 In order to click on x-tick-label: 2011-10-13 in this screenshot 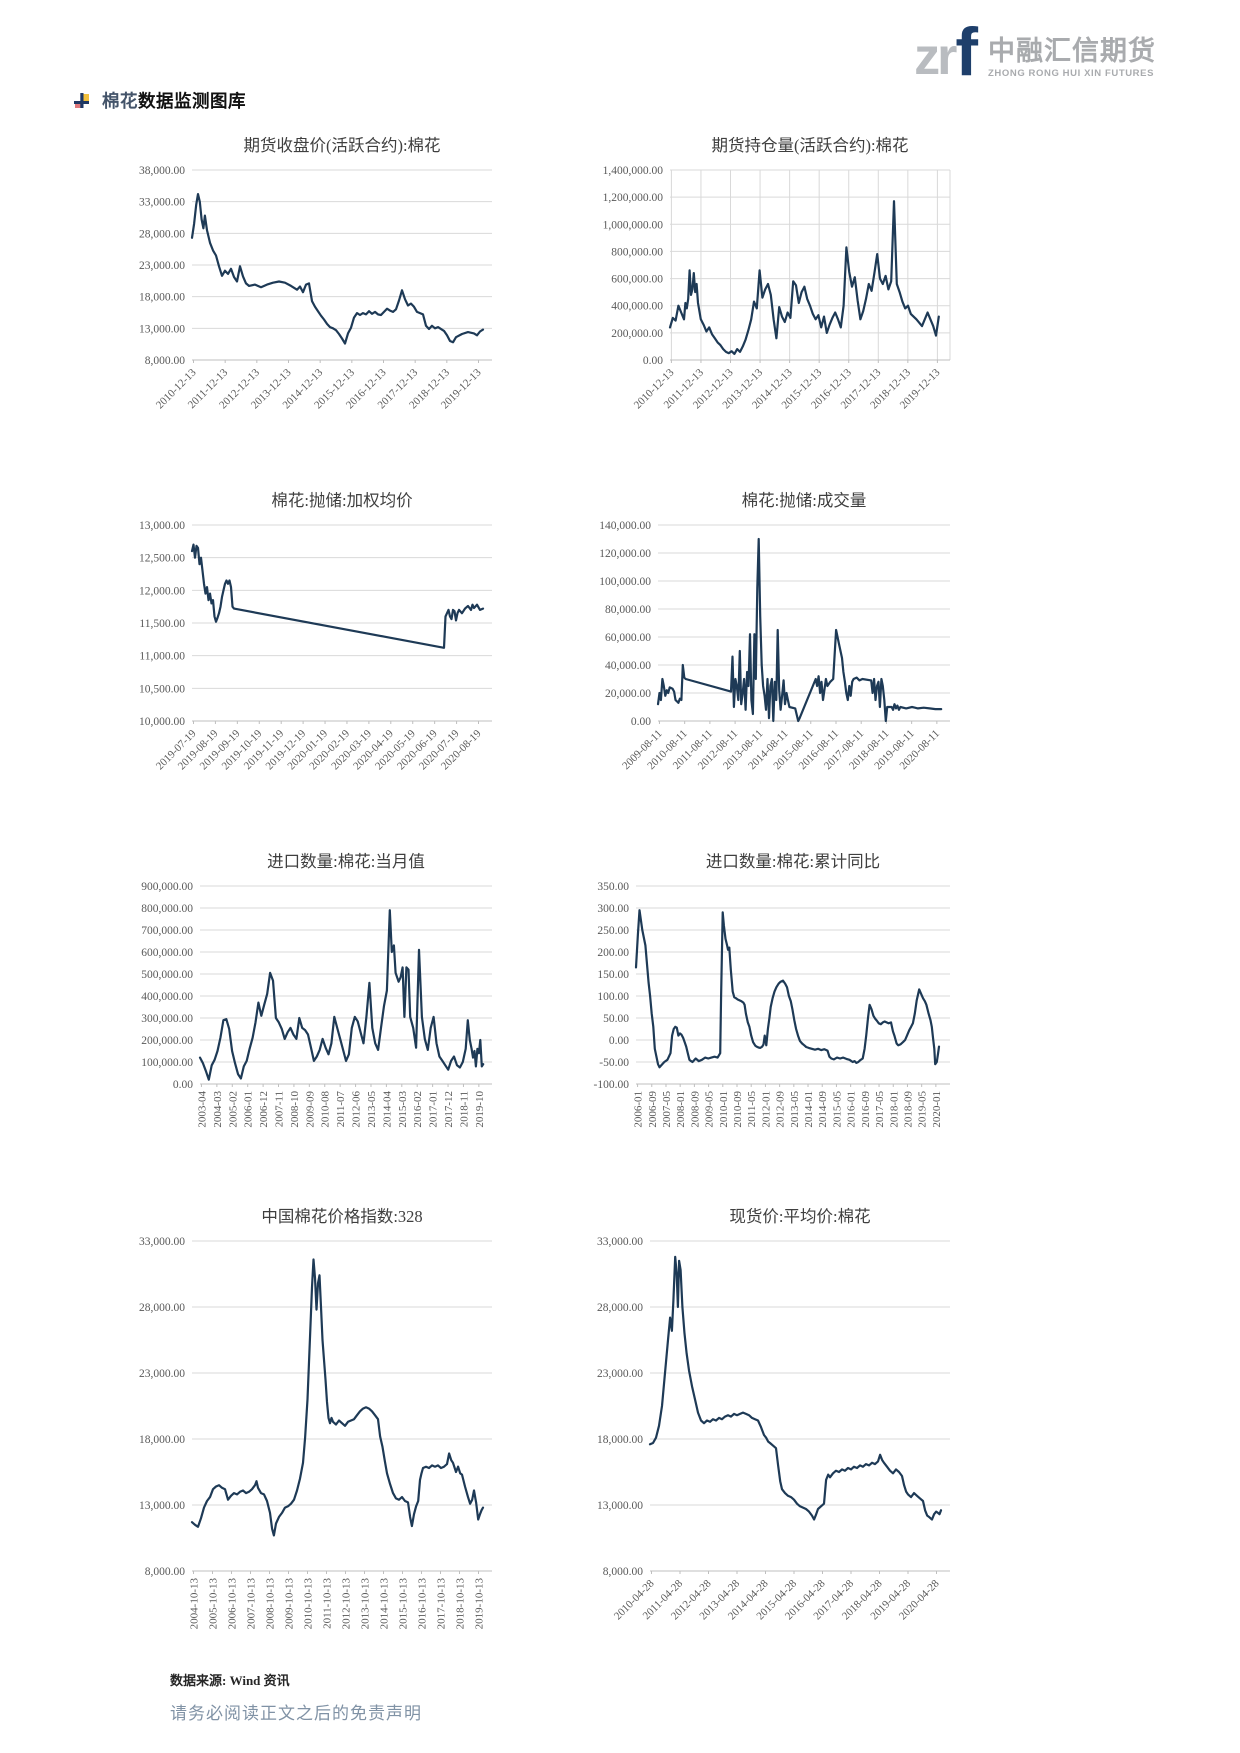, I will do `click(328, 1603)`.